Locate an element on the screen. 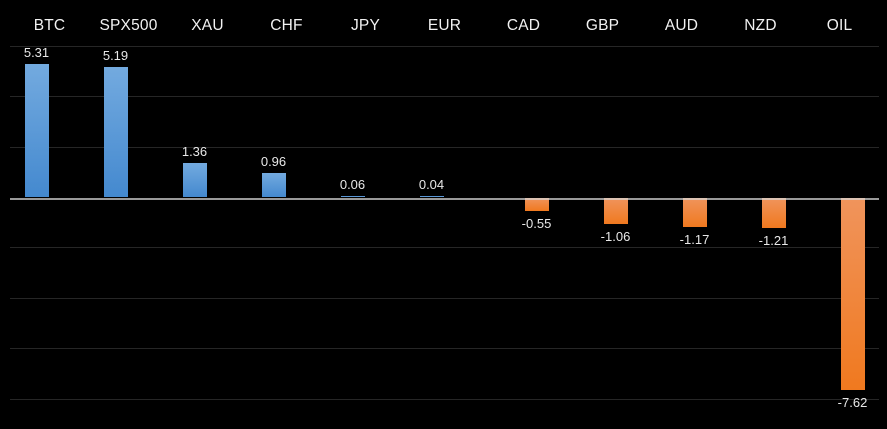 Image resolution: width=887 pixels, height=429 pixels. category-label-nzd: NZD is located at coordinates (760, 25).